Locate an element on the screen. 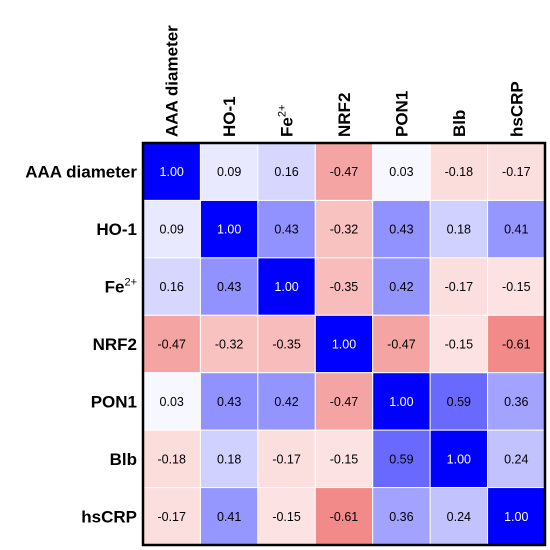 Image resolution: width=550 pixels, height=550 pixels. row-label-nrf2: NRF2 is located at coordinates (115, 344).